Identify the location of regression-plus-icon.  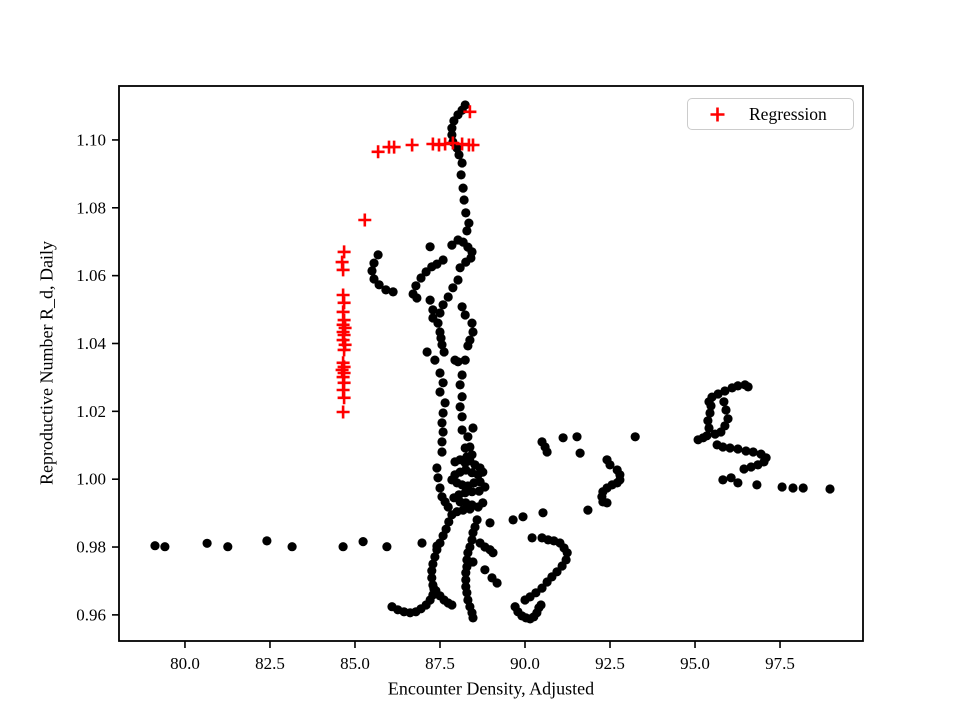
(717, 114).